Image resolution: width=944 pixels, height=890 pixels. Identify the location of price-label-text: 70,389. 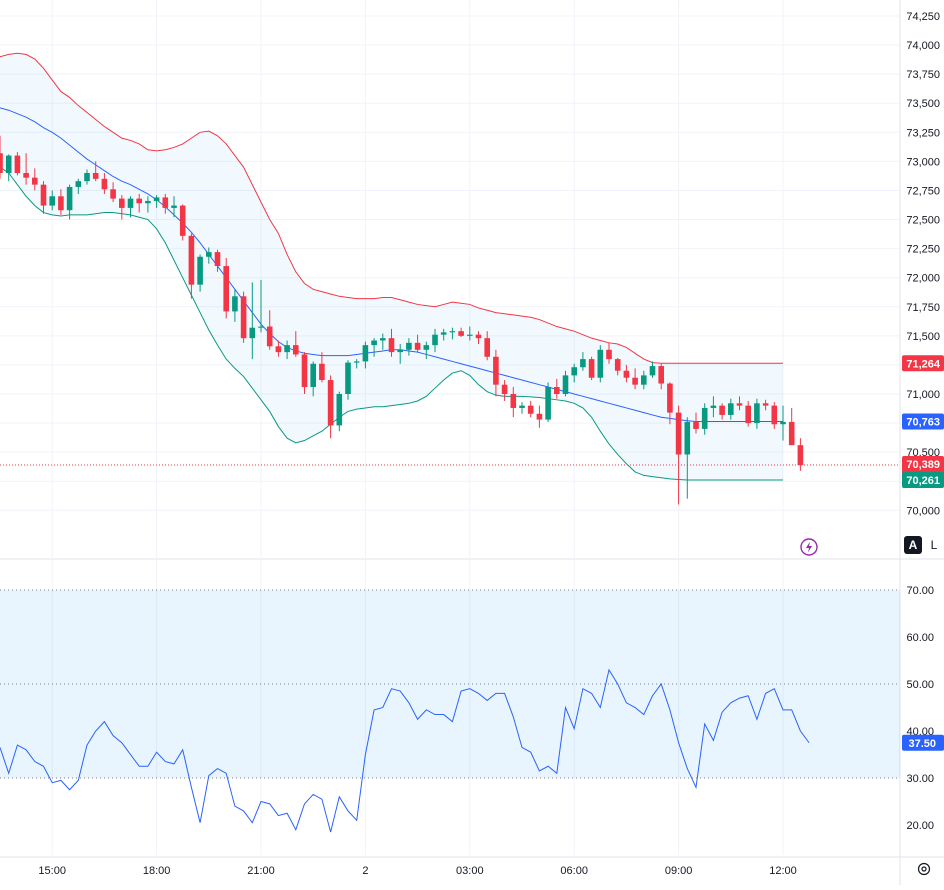
(923, 465).